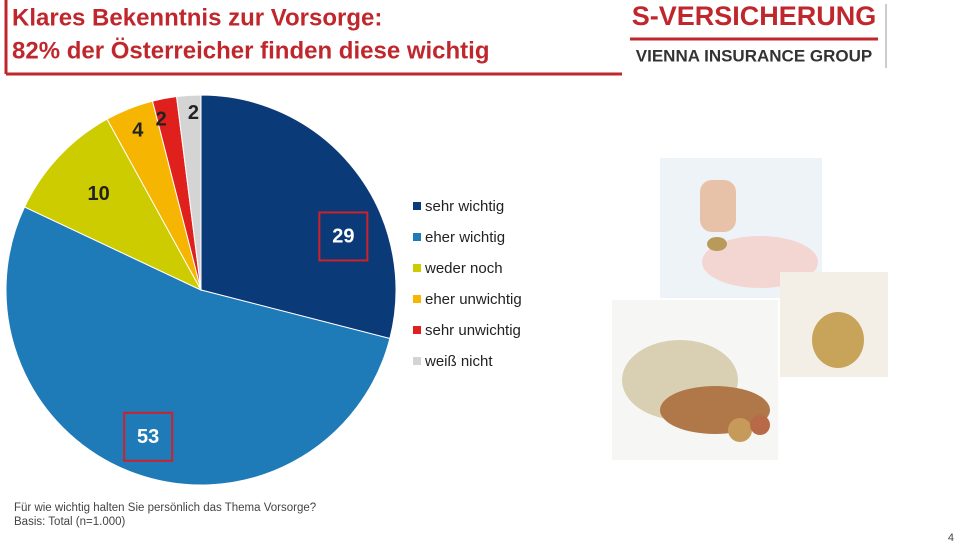 The image size is (960, 545). Describe the element at coordinates (465, 237) in the screenshot. I see `legend-label: eher wichtig` at that location.